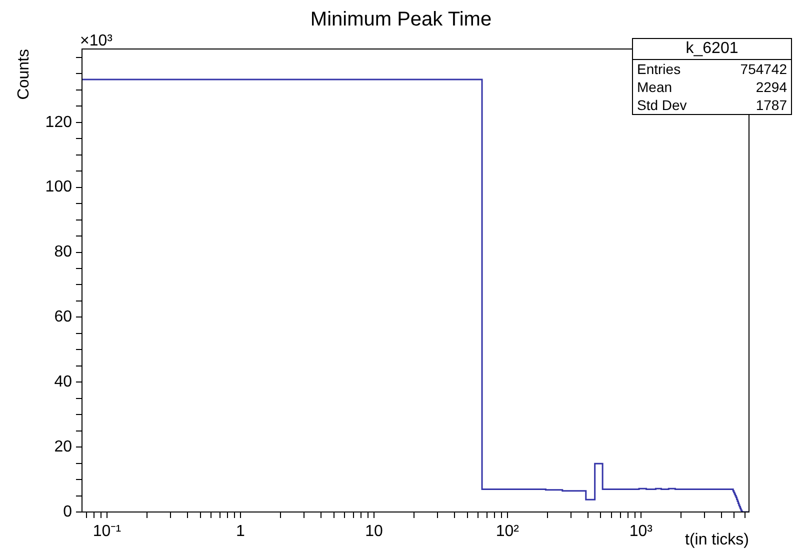 The height and width of the screenshot is (553, 802). I want to click on y-tick-label: 60, so click(63, 317).